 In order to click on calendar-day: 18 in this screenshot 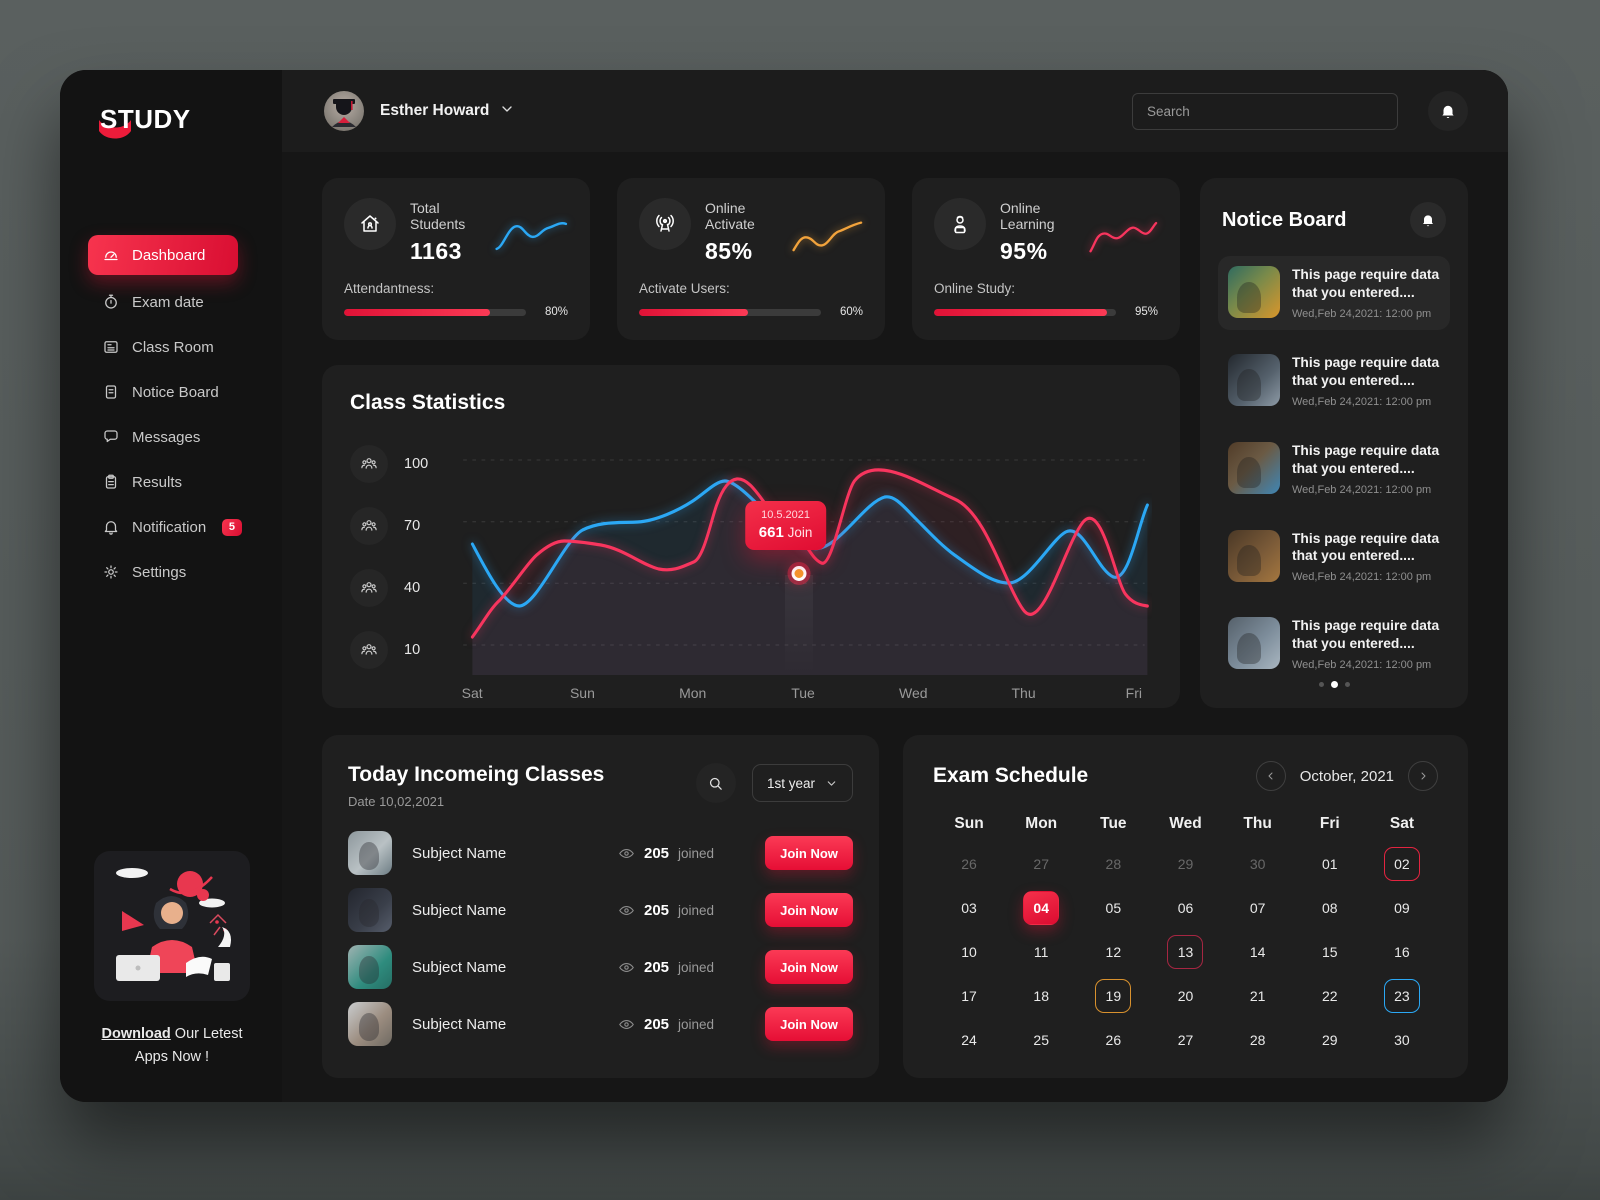, I will do `click(1041, 996)`.